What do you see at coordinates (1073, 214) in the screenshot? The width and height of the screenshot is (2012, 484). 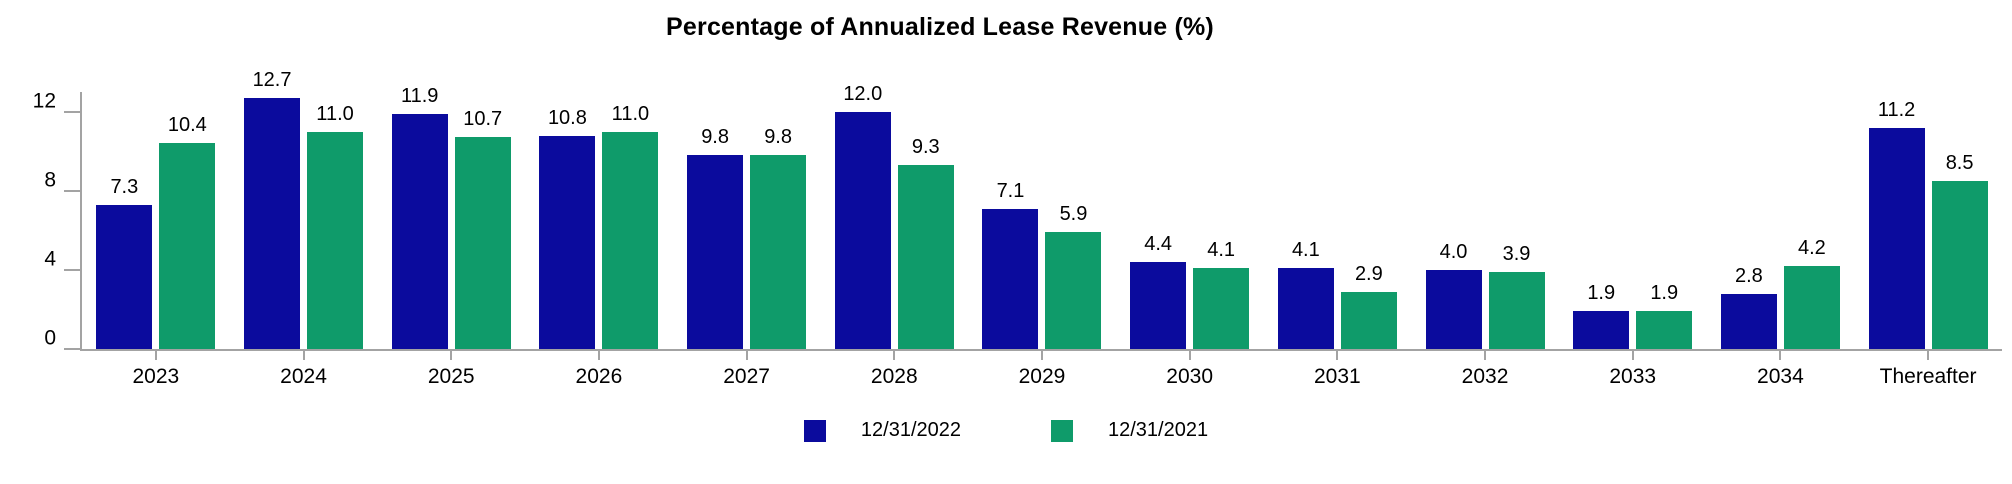 I see `bar-value-label: 5.9` at bounding box center [1073, 214].